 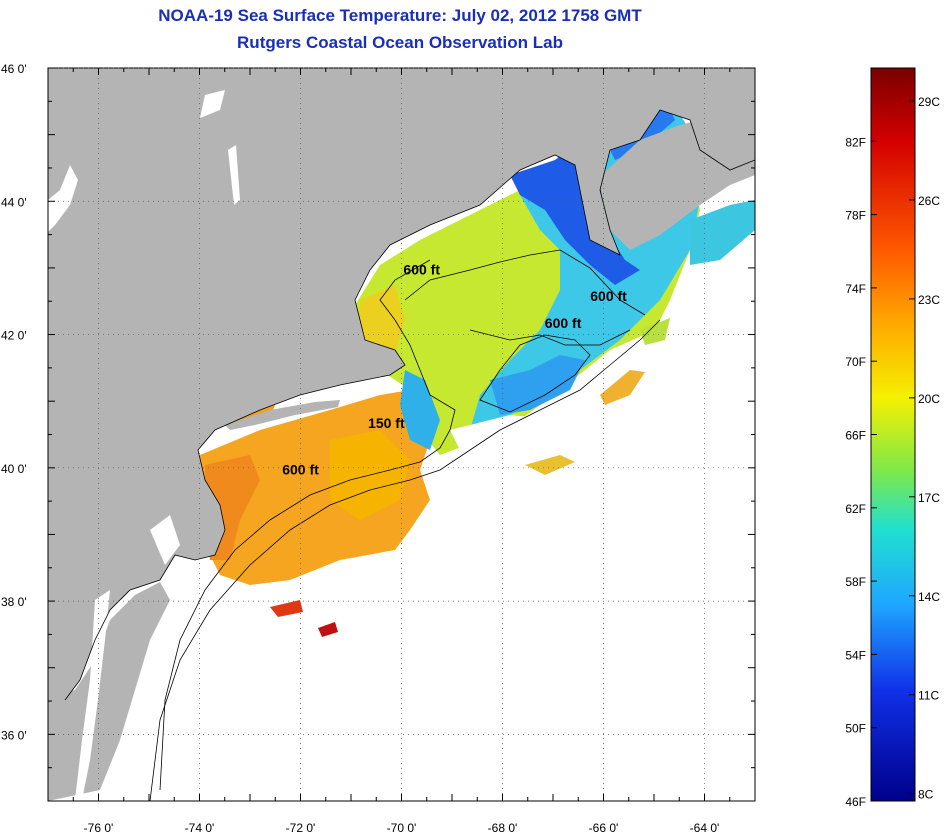 What do you see at coordinates (855, 216) in the screenshot?
I see `colorbar-f-label: 78F` at bounding box center [855, 216].